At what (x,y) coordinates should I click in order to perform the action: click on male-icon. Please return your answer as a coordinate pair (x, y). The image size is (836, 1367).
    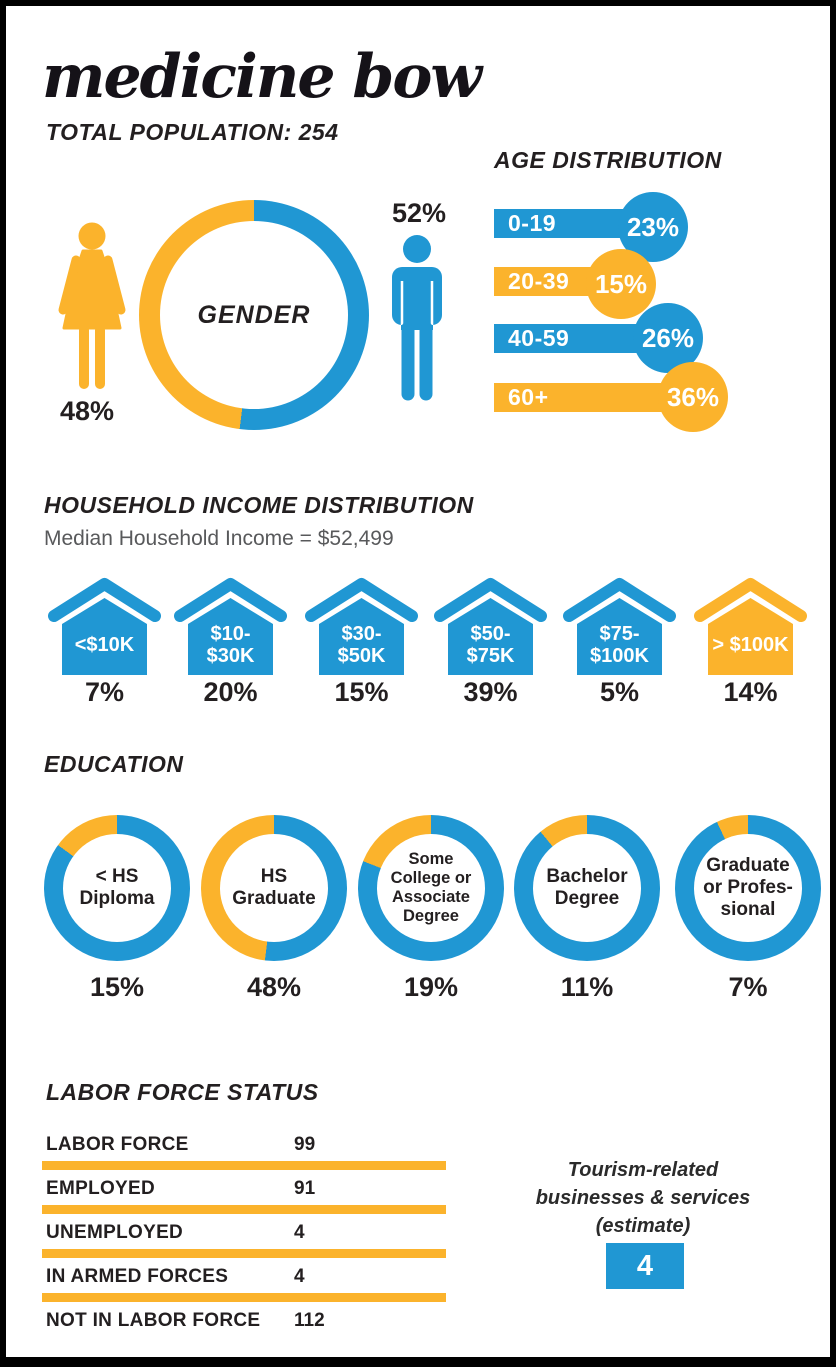
    Looking at the image, I should click on (417, 318).